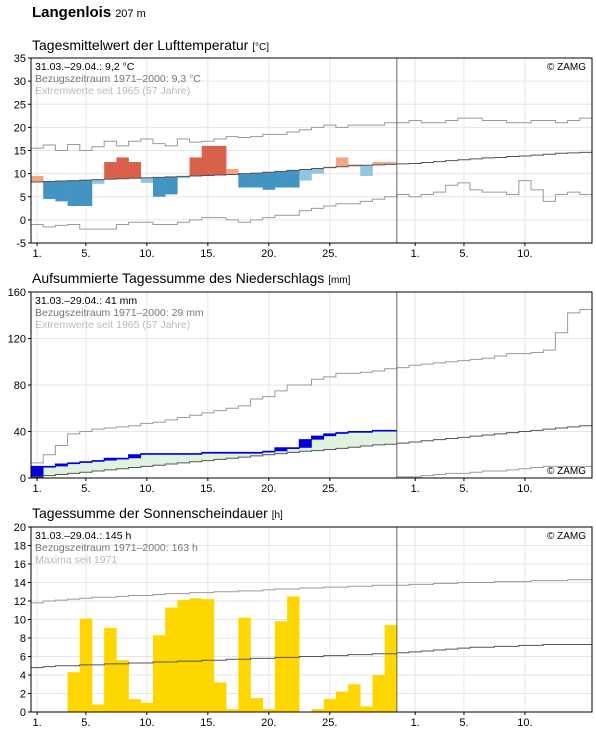 This screenshot has height=734, width=596. Describe the element at coordinates (268, 489) in the screenshot. I see `precipitation-xtick-label: 20.` at that location.